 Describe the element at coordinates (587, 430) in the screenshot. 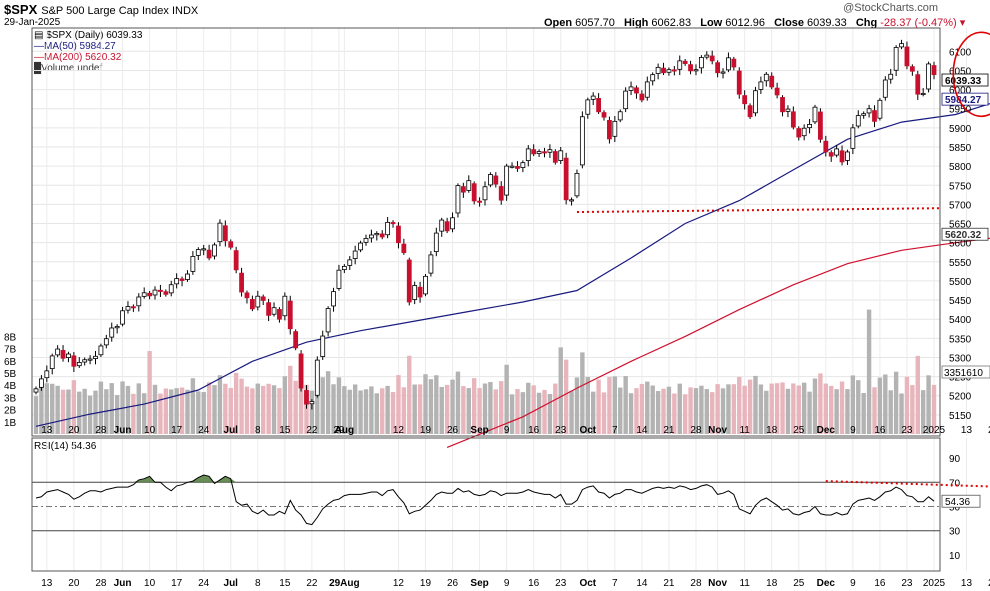

I see `x-tick-label: Oct` at that location.